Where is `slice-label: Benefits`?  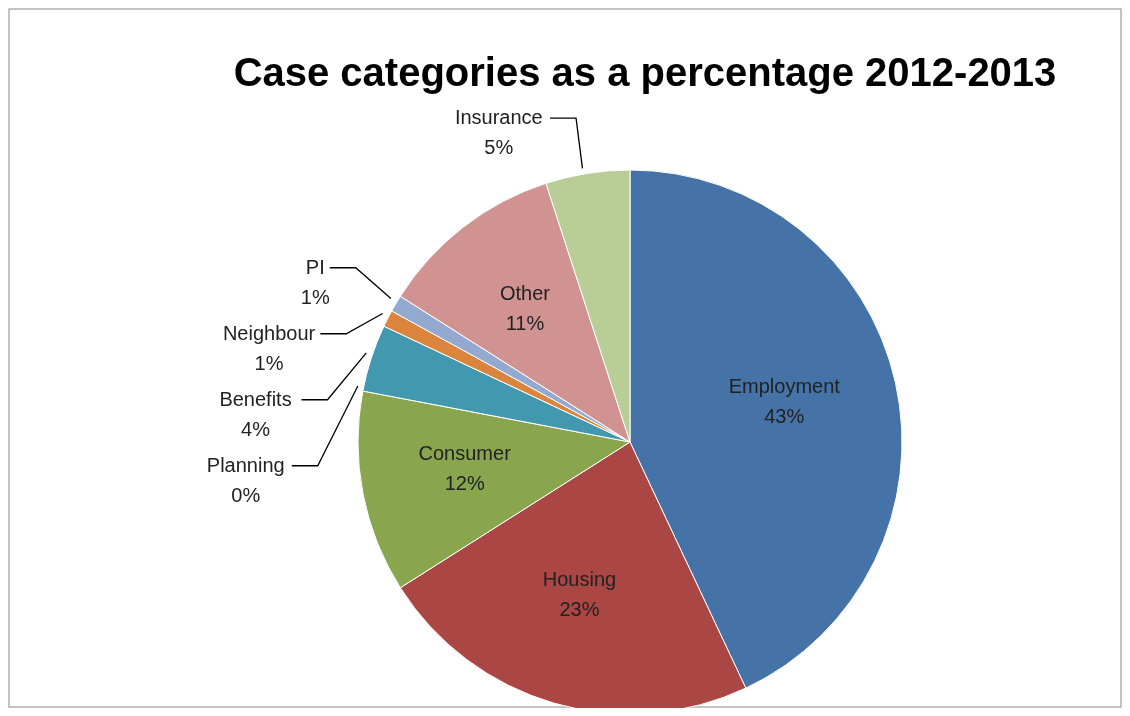 slice-label: Benefits is located at coordinates (255, 398).